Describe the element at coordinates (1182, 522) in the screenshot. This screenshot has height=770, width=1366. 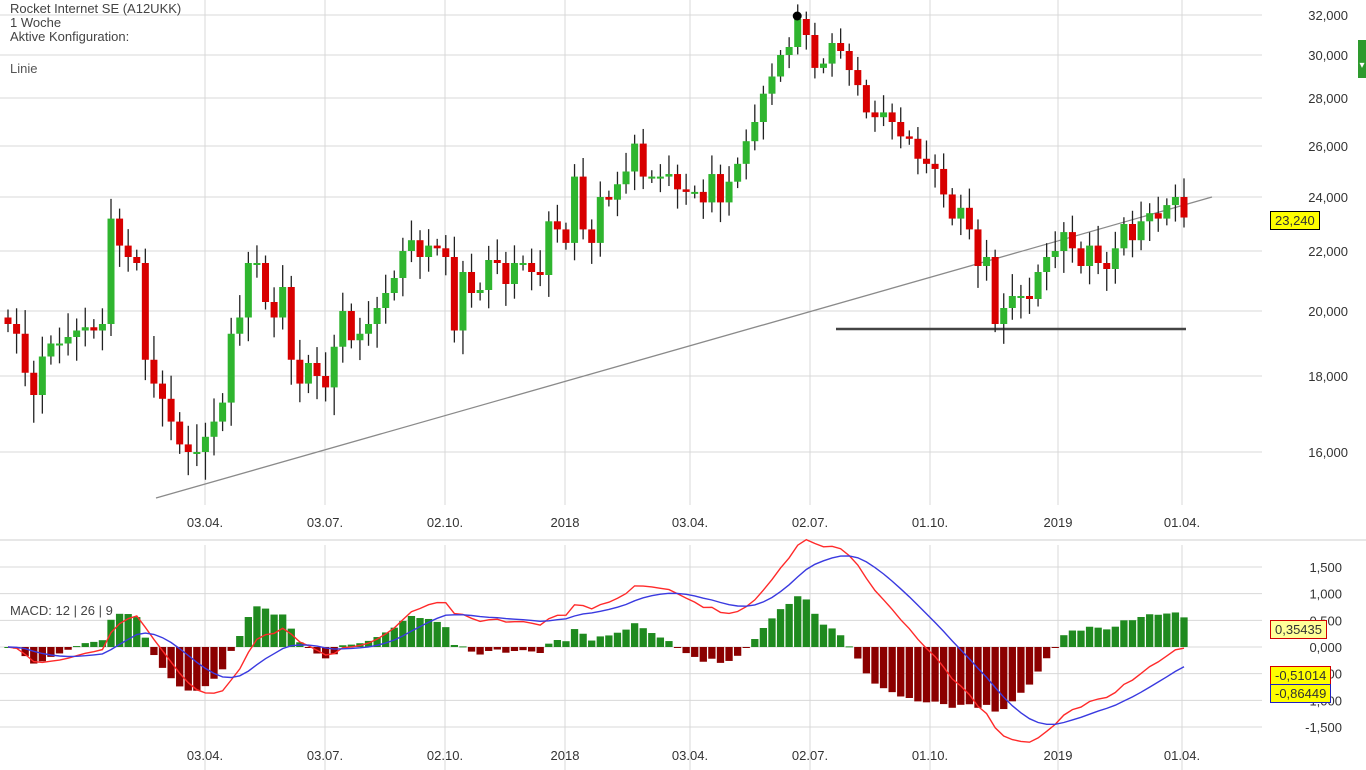
I see `price-x-tick-label: 01.04.` at that location.